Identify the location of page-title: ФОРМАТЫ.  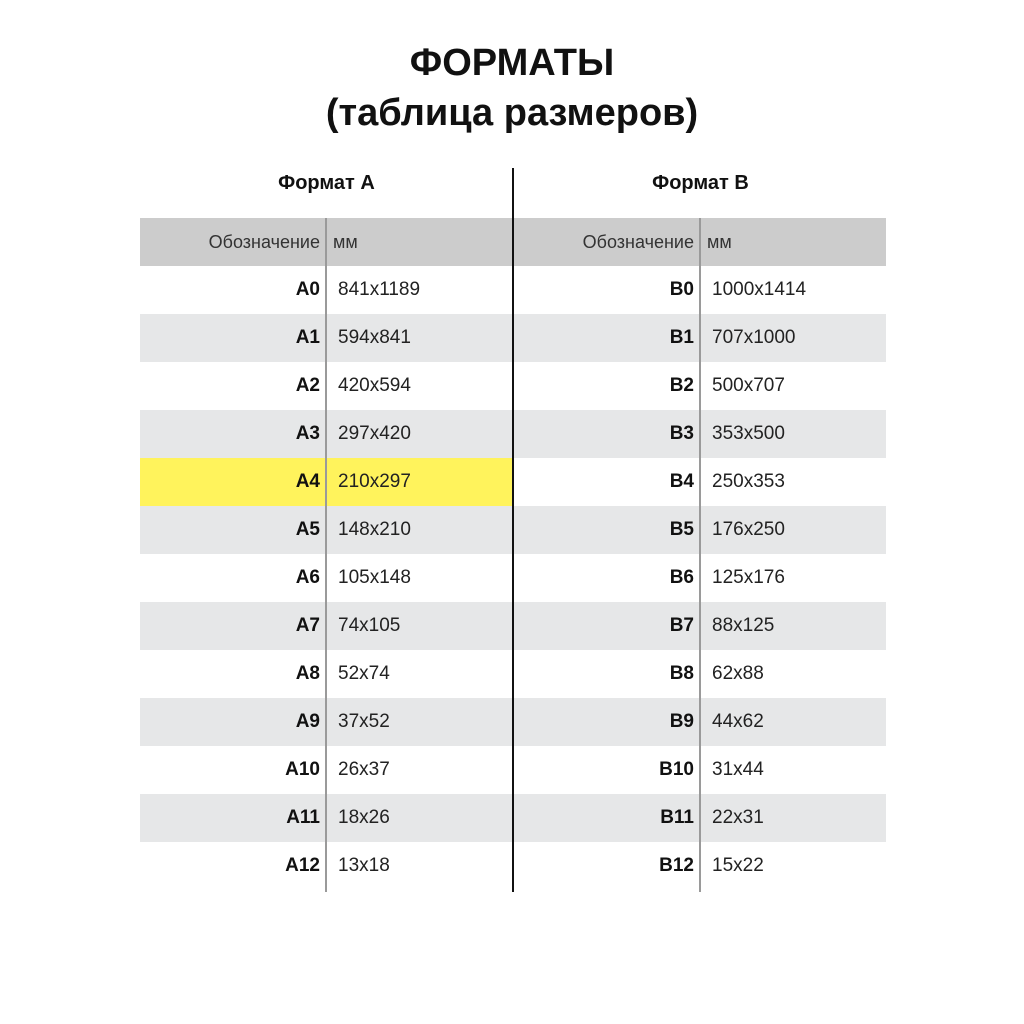
(512, 63).